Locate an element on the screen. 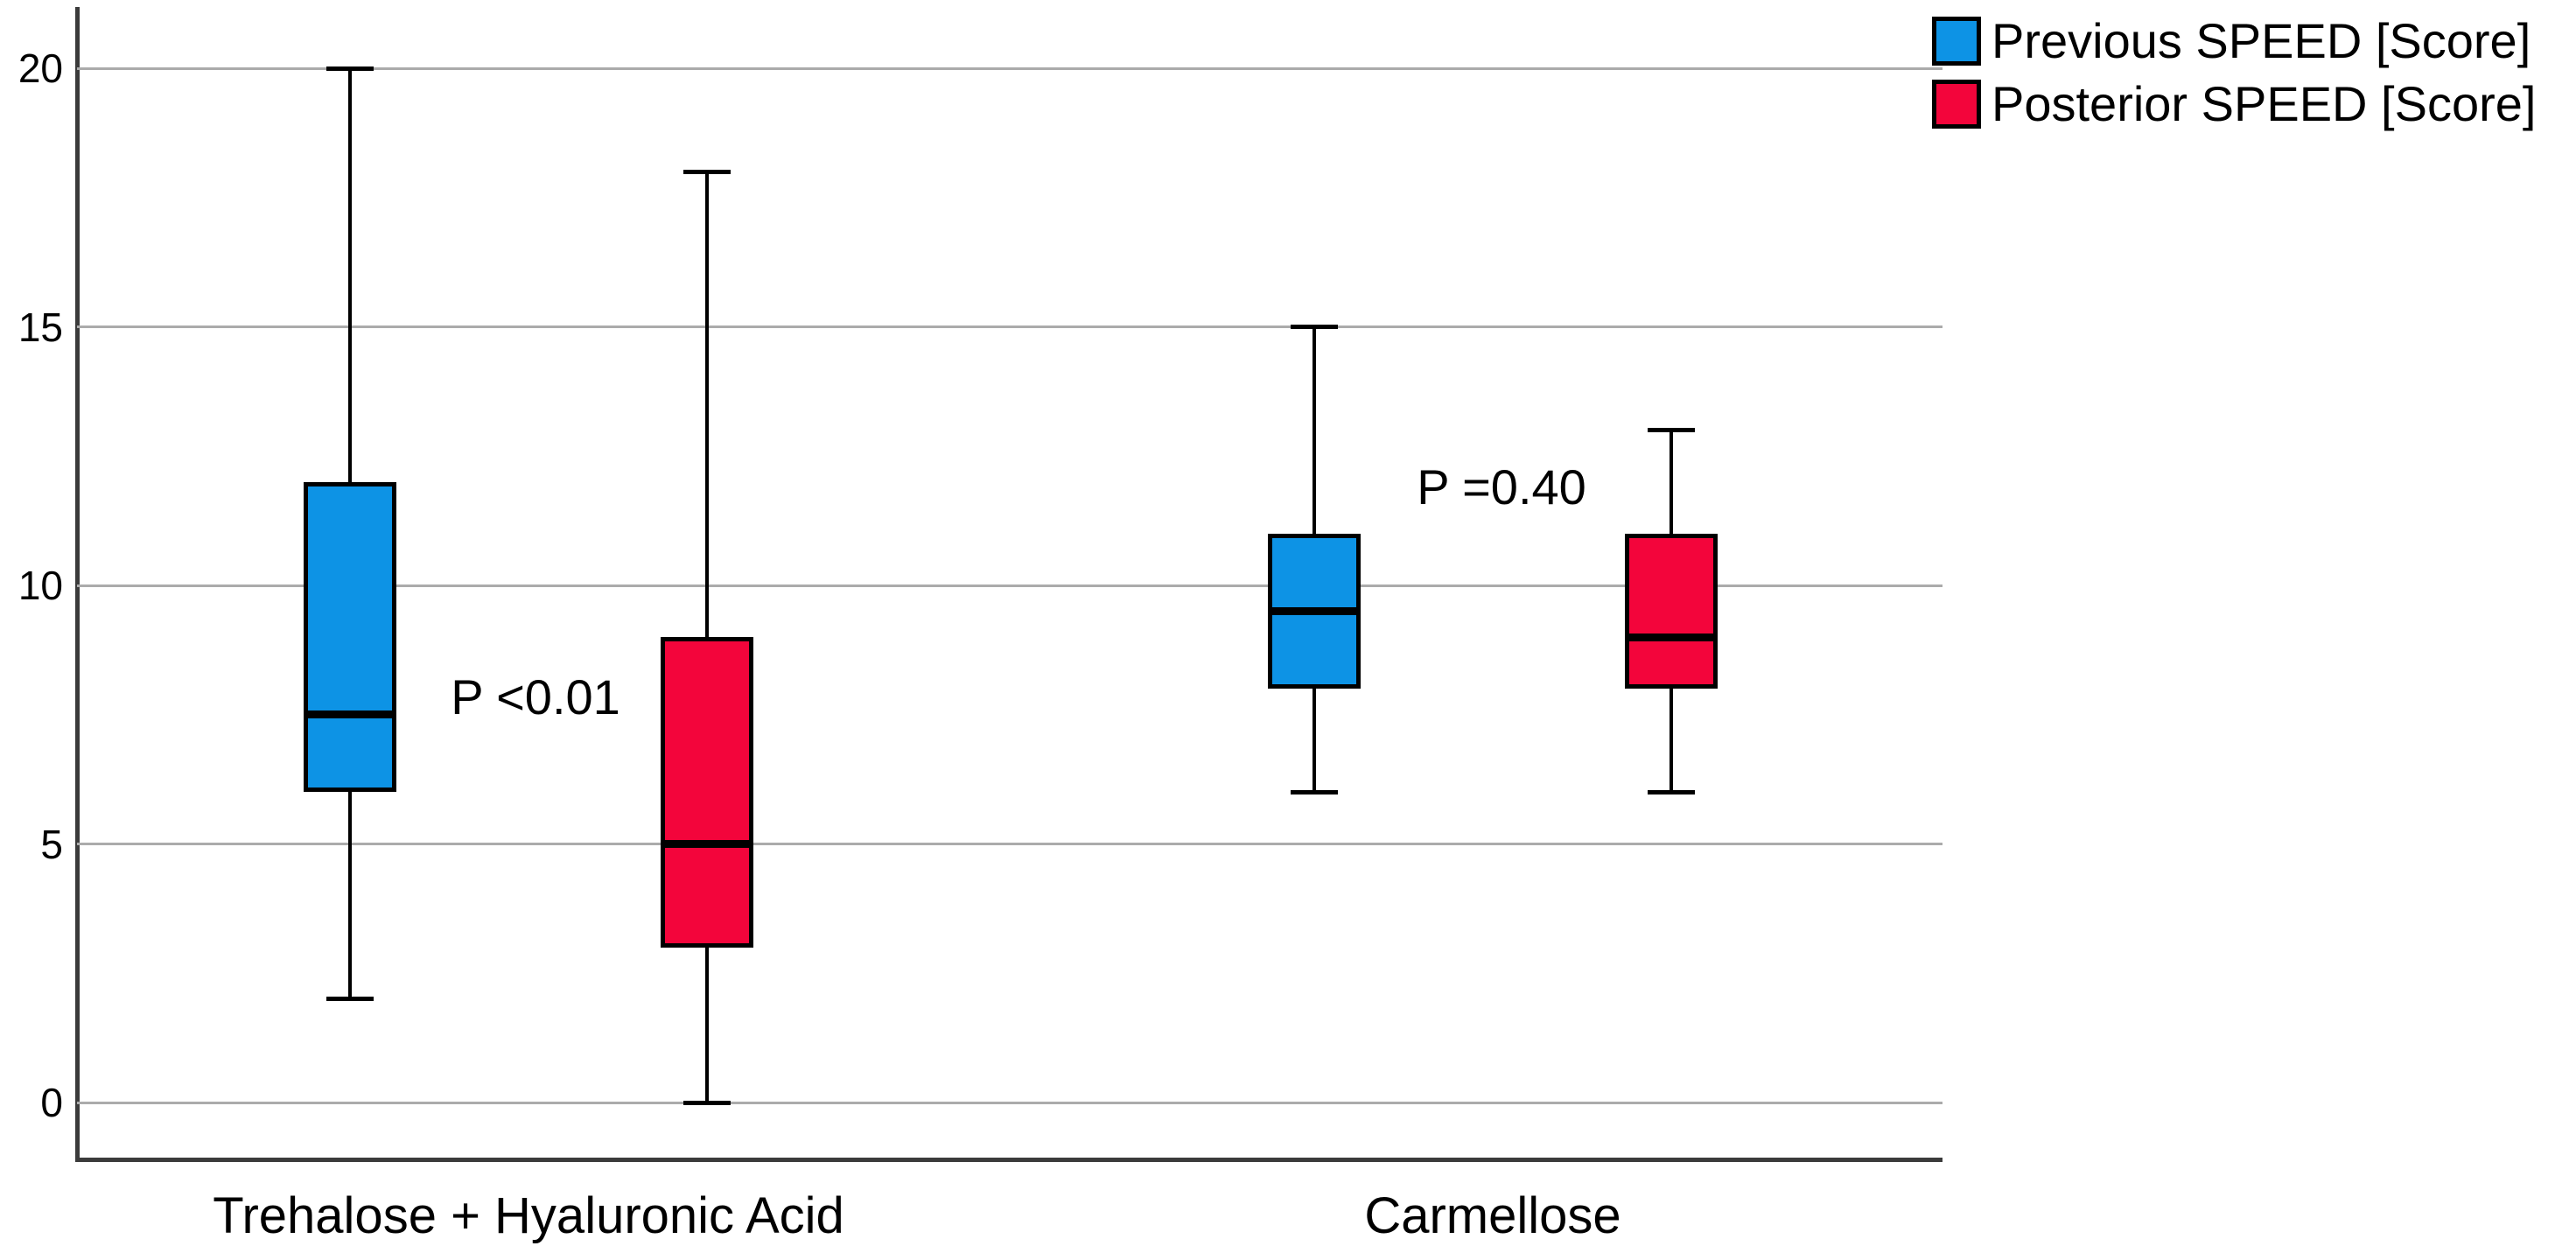 This screenshot has width=2576, height=1260. legend-label-posterior: Posterior SPEED [Score] is located at coordinates (2264, 103).